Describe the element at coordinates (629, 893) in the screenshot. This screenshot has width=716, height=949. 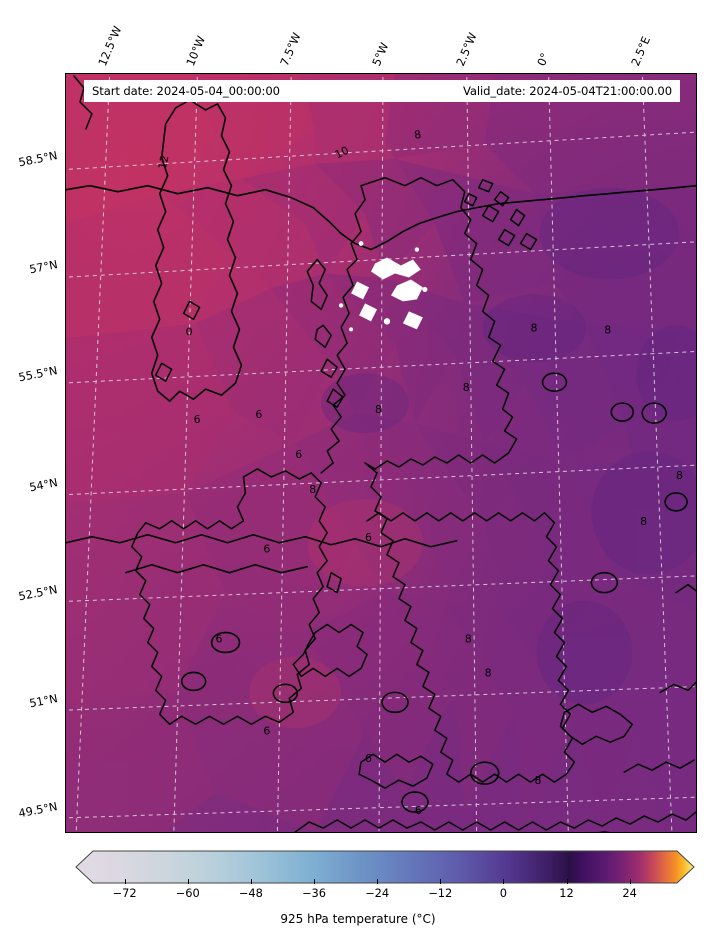
I see `colorbar-tick-label: 24` at that location.